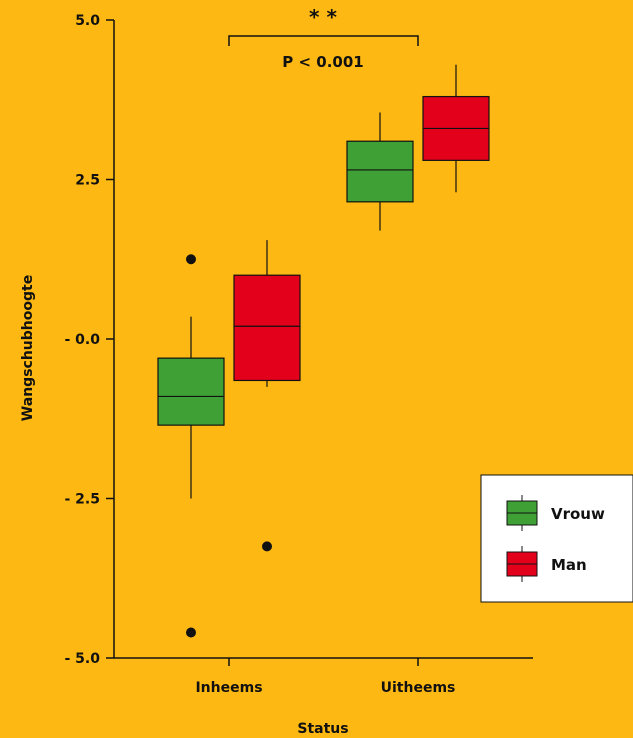  Describe the element at coordinates (546, 564) in the screenshot. I see `legend-entry-man: Man` at that location.